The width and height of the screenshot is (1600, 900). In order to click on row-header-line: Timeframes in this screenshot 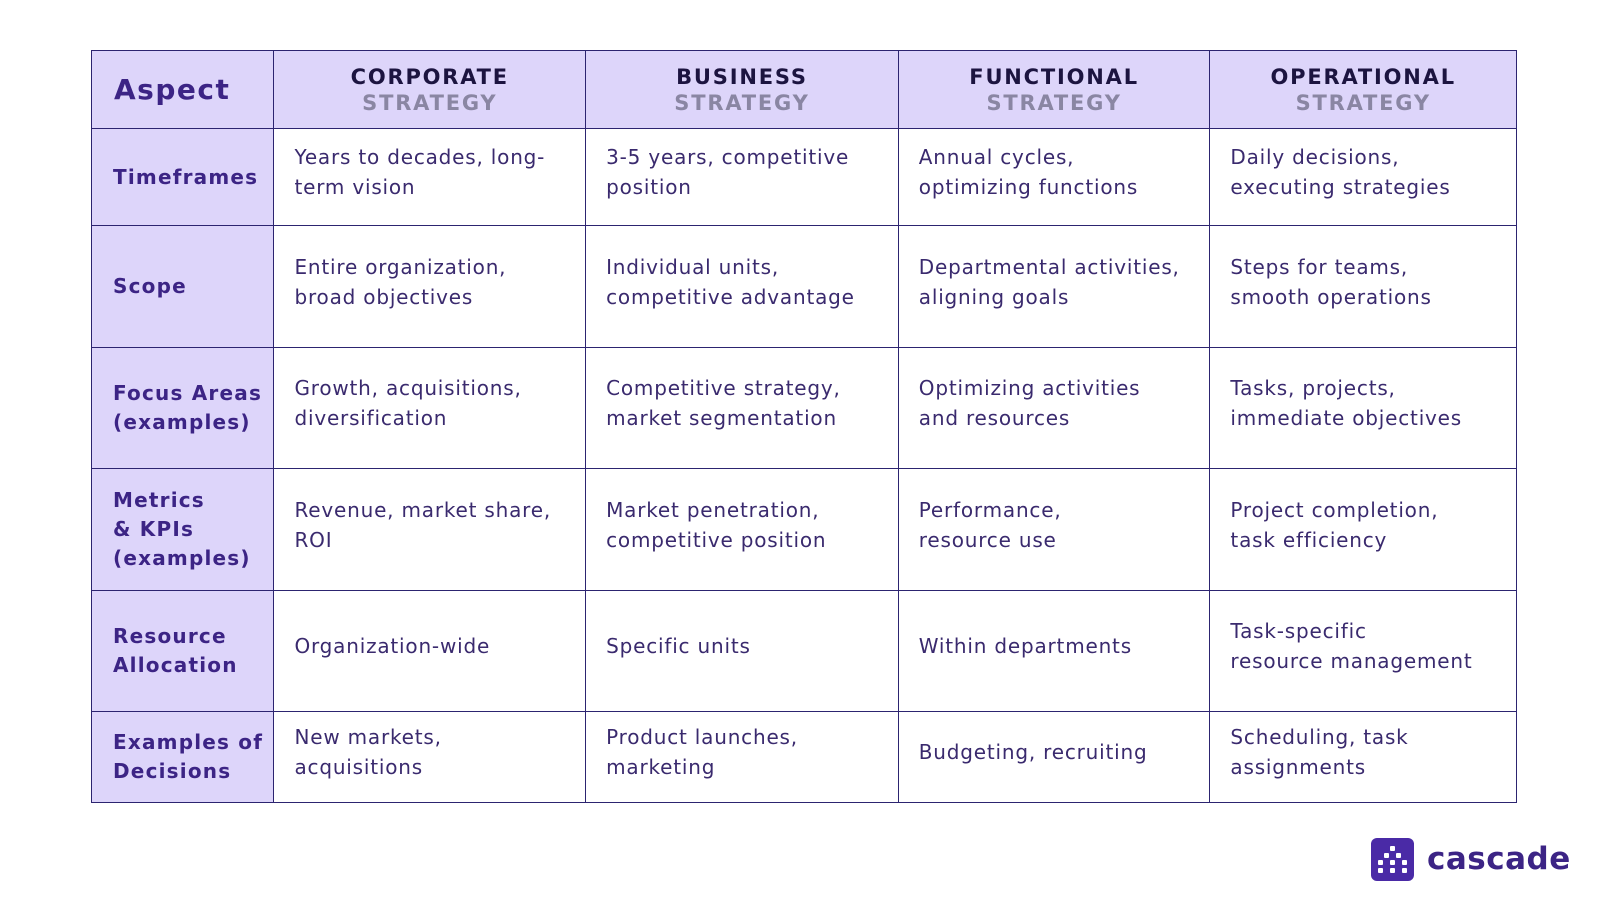, I will do `click(186, 176)`.